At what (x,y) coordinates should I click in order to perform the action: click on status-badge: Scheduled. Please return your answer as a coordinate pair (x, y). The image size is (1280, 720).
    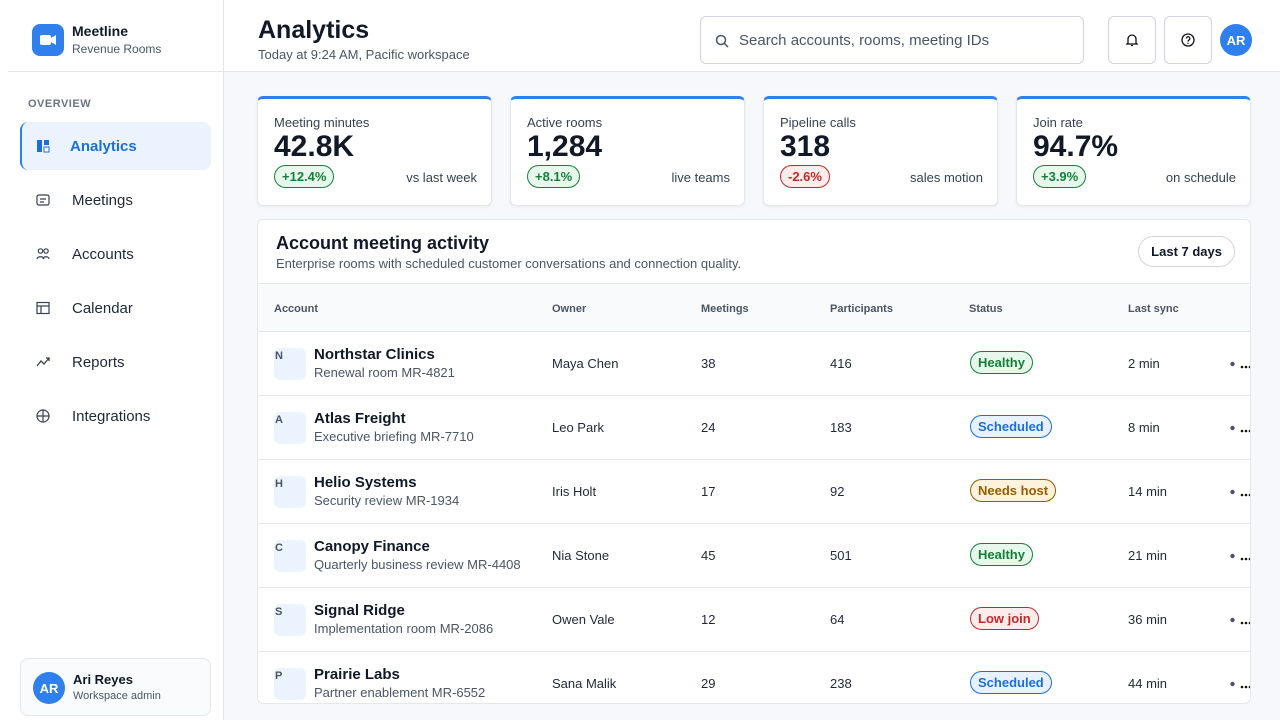
    Looking at the image, I should click on (1011, 682).